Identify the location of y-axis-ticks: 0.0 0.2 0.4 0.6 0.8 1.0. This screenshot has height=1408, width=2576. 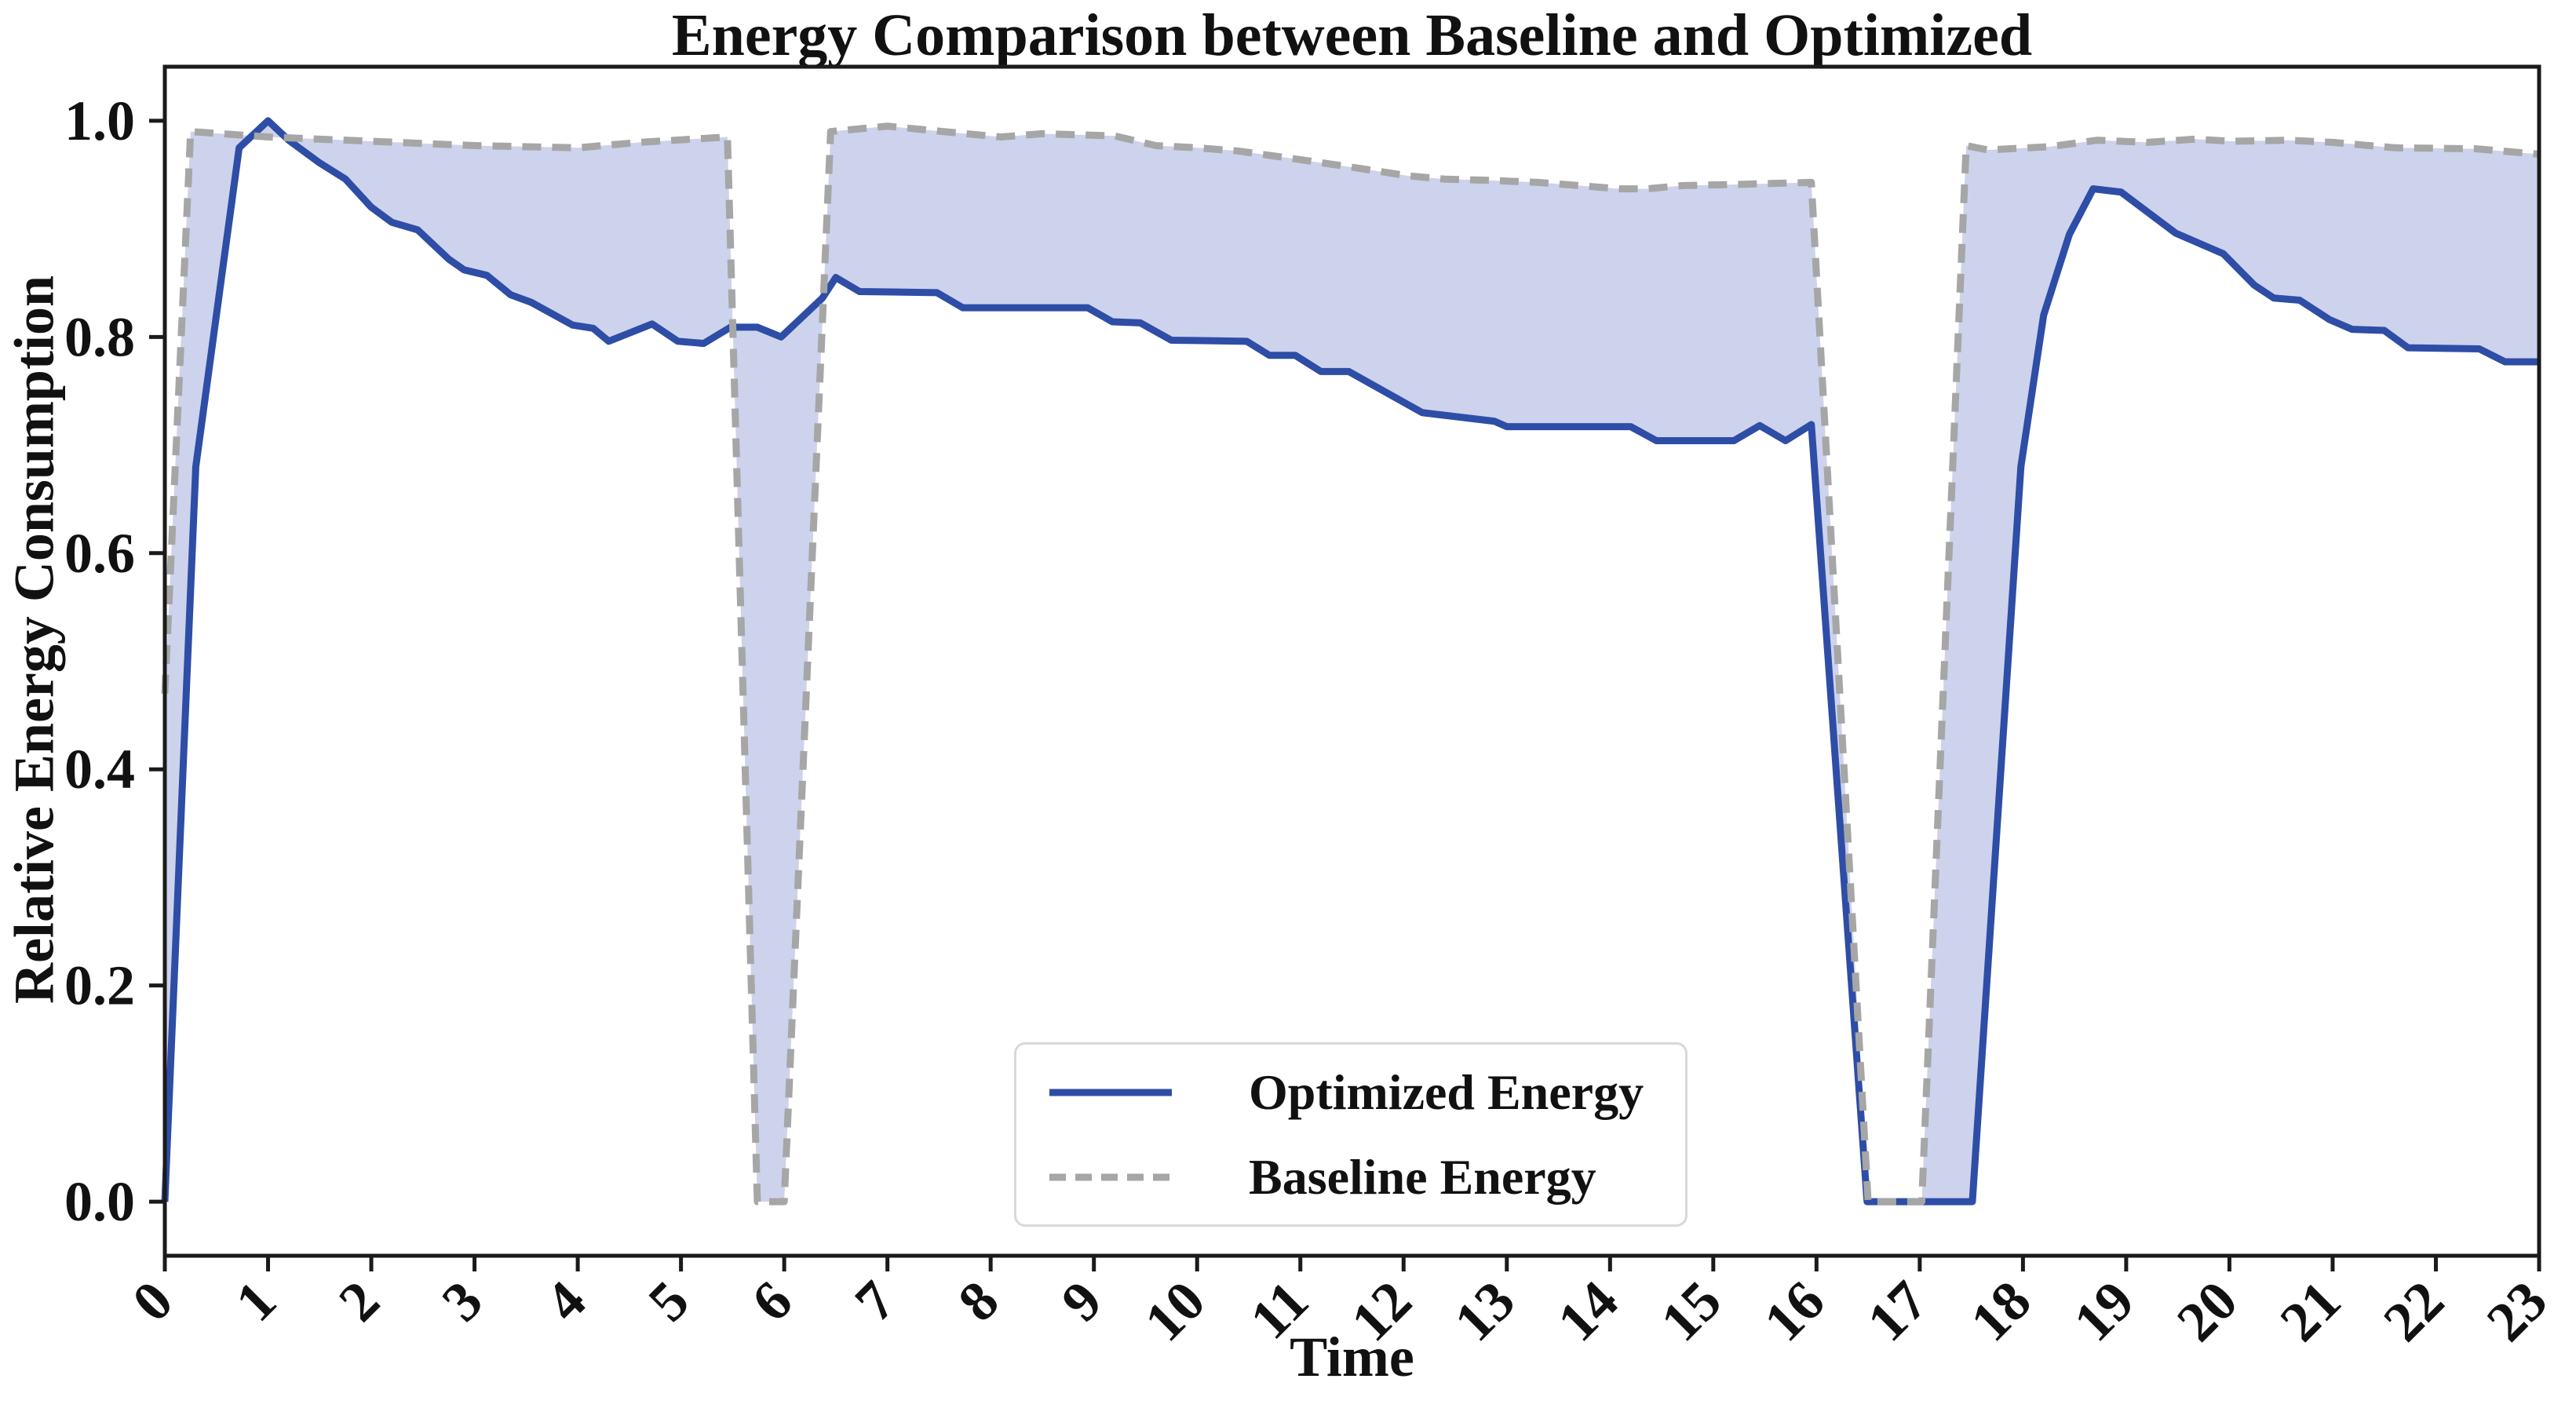
(114, 661).